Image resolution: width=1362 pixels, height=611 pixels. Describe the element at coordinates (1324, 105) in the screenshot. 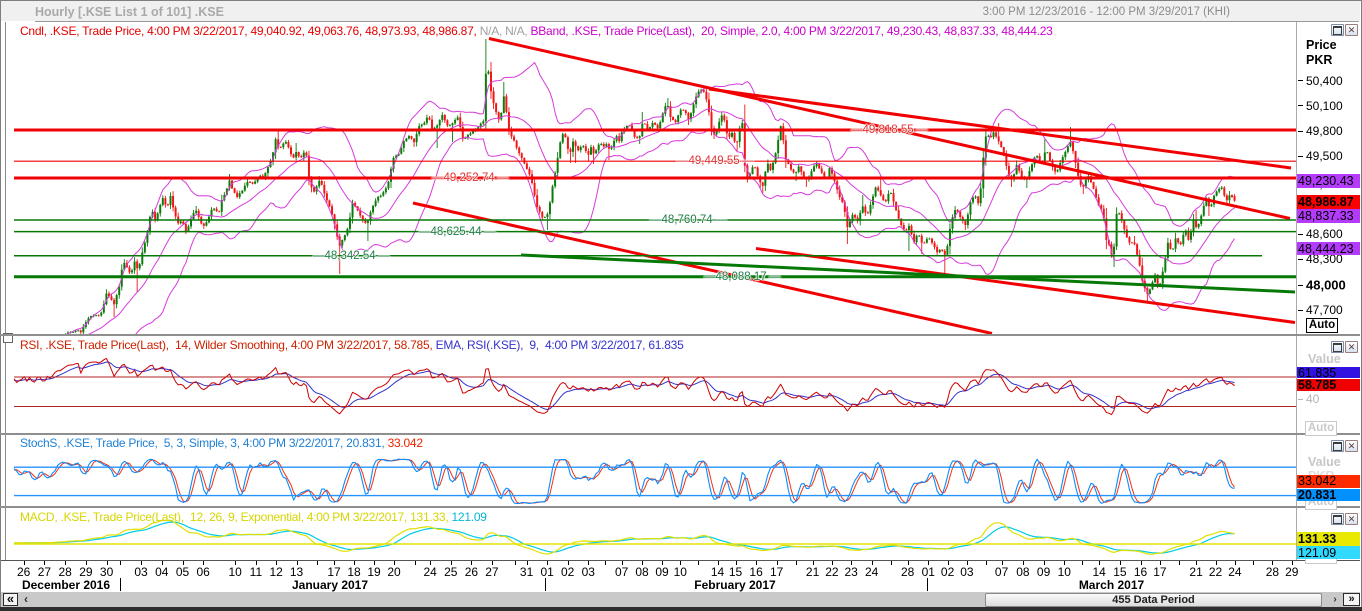

I see `price-tick-label-50100: 50,100` at that location.